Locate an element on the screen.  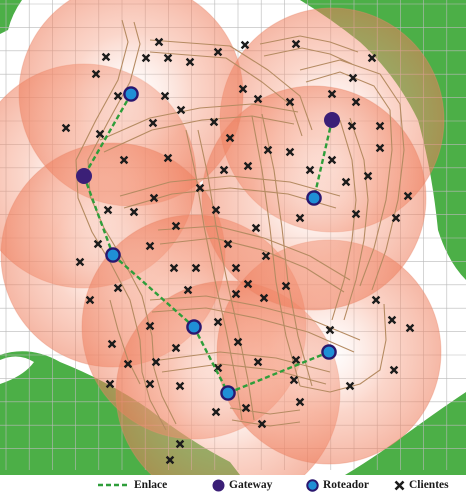
legend-item-gateway: Gateway is located at coordinates (242, 485).